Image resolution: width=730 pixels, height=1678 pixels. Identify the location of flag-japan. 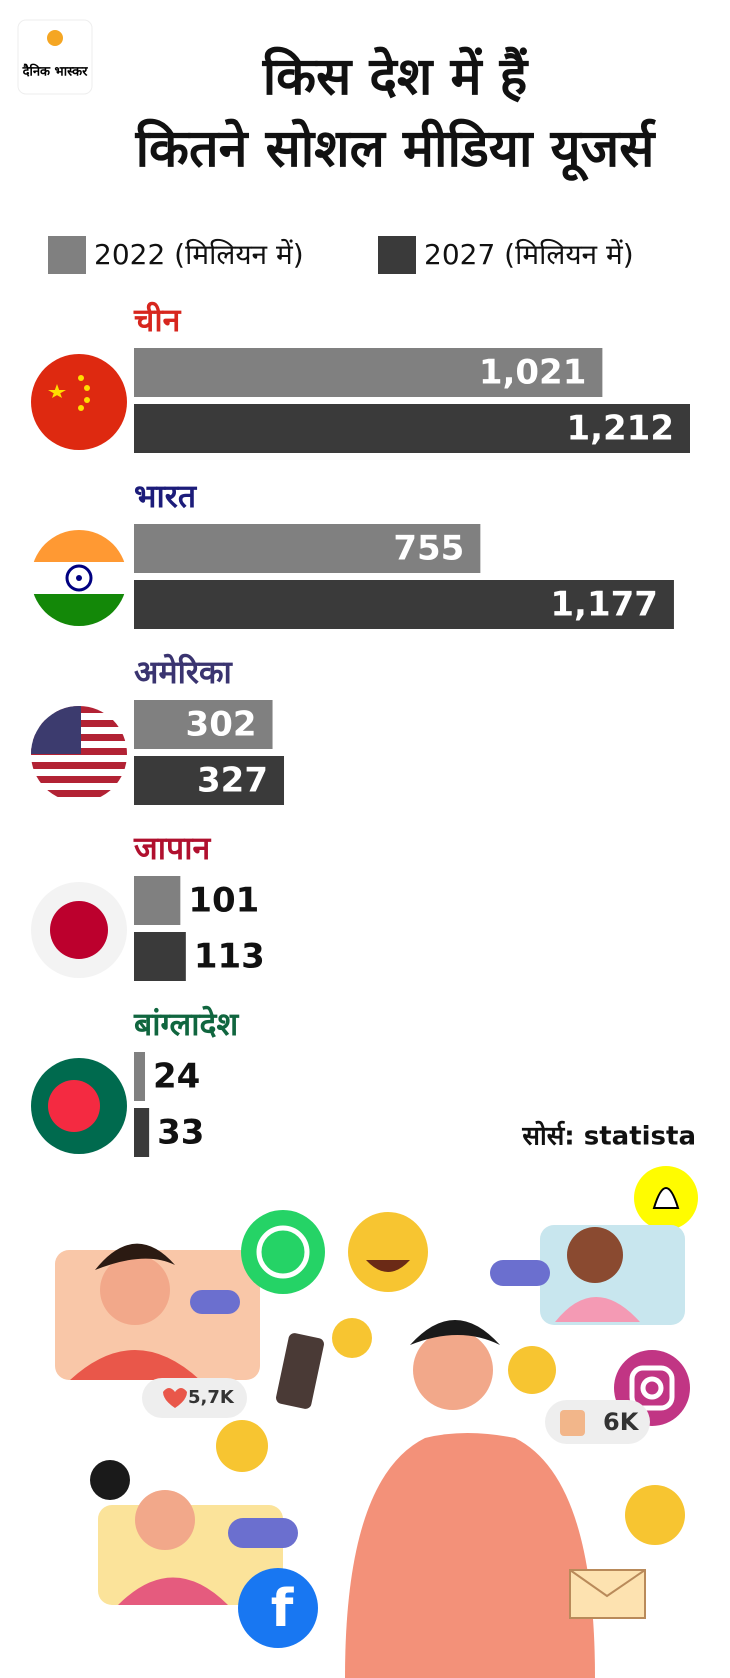
(79, 930).